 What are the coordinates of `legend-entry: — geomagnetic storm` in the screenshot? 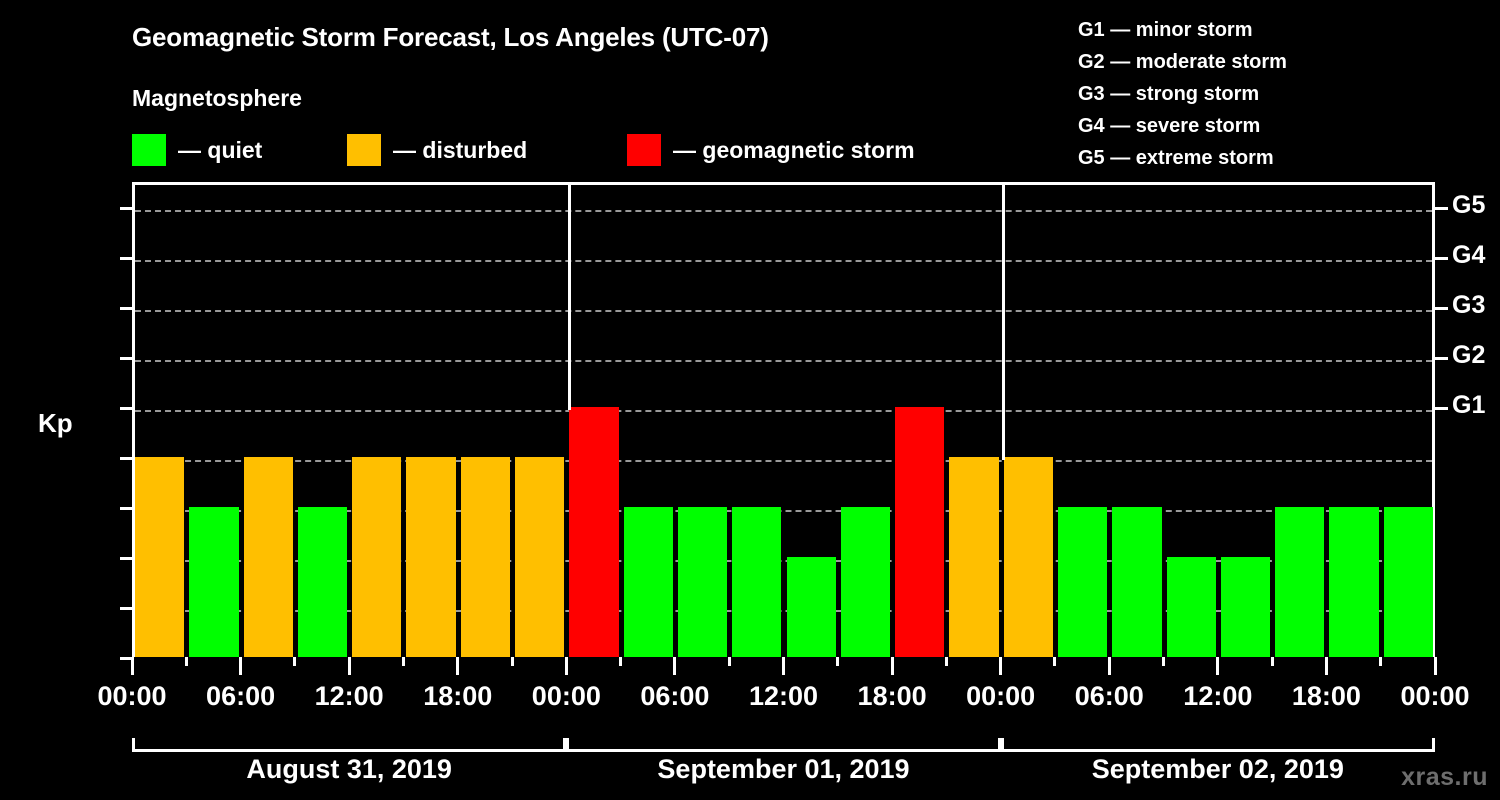 It's located at (771, 150).